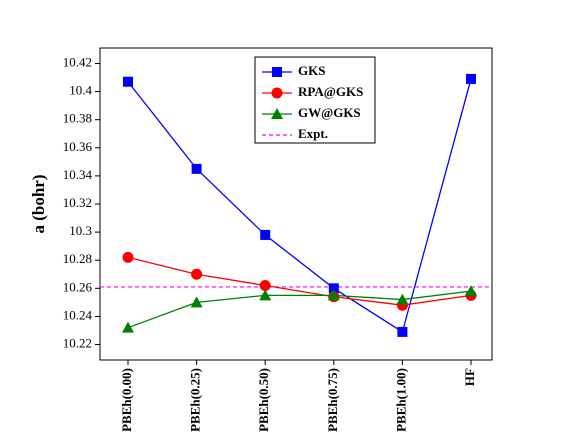 The image size is (565, 432). Describe the element at coordinates (38, 203) in the screenshot. I see `y-axis-label: a (bohr)` at that location.